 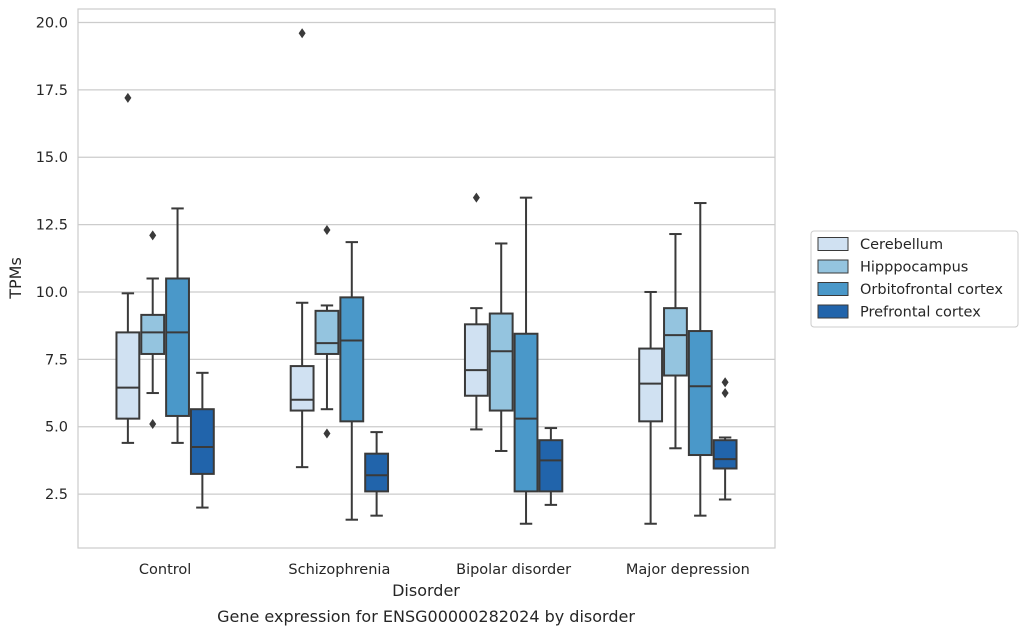 I want to click on y-tick-label: 12.5, so click(x=52, y=226).